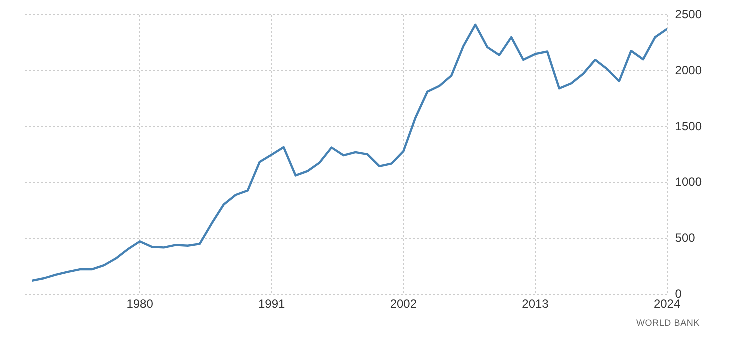 This screenshot has height=340, width=730. What do you see at coordinates (140, 304) in the screenshot?
I see `x-tick-label: 1980` at bounding box center [140, 304].